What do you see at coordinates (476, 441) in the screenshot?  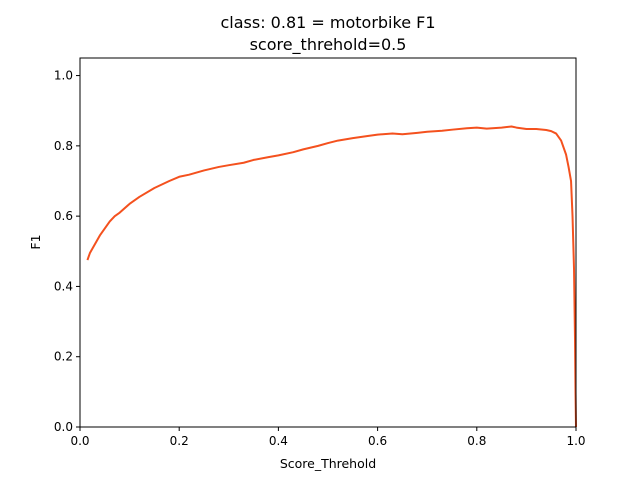 I see `x-tick-label: 0.8` at bounding box center [476, 441].